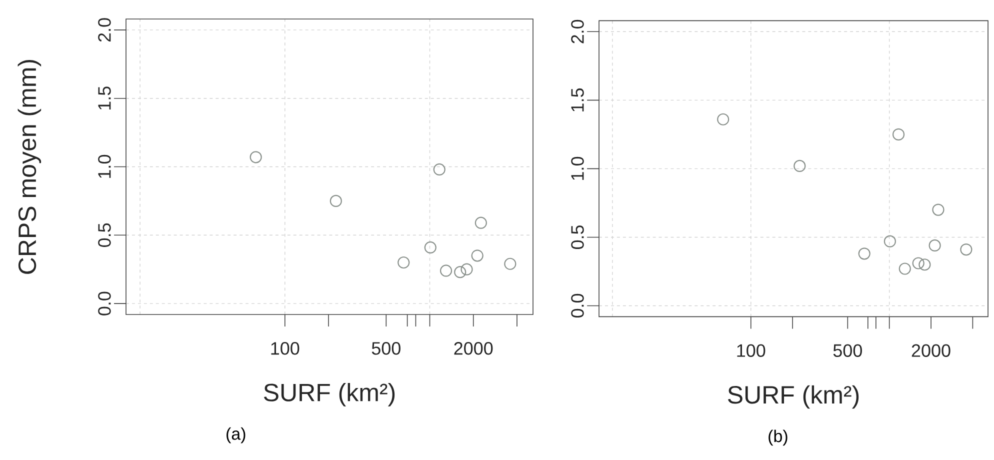  Describe the element at coordinates (30, 167) in the screenshot. I see `y-axis-title: CRPS moyen (mm)` at that location.